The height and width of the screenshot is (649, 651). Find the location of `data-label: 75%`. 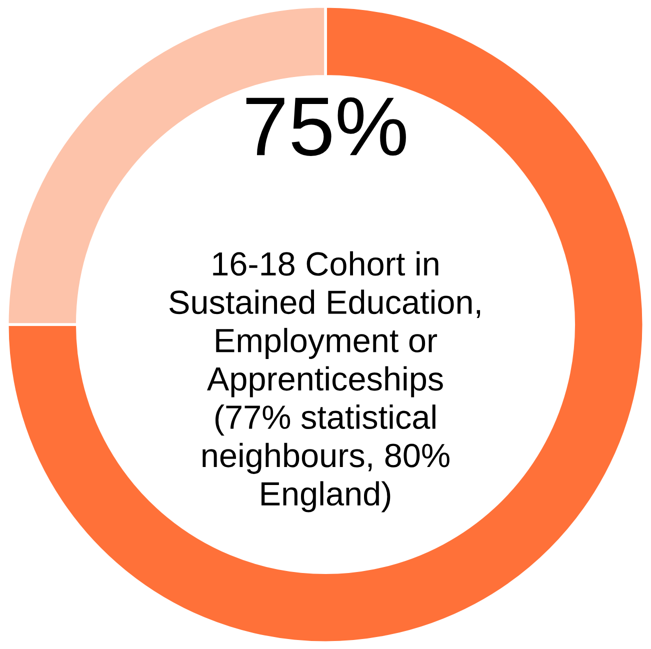

data-label: 75% is located at coordinates (326, 126).